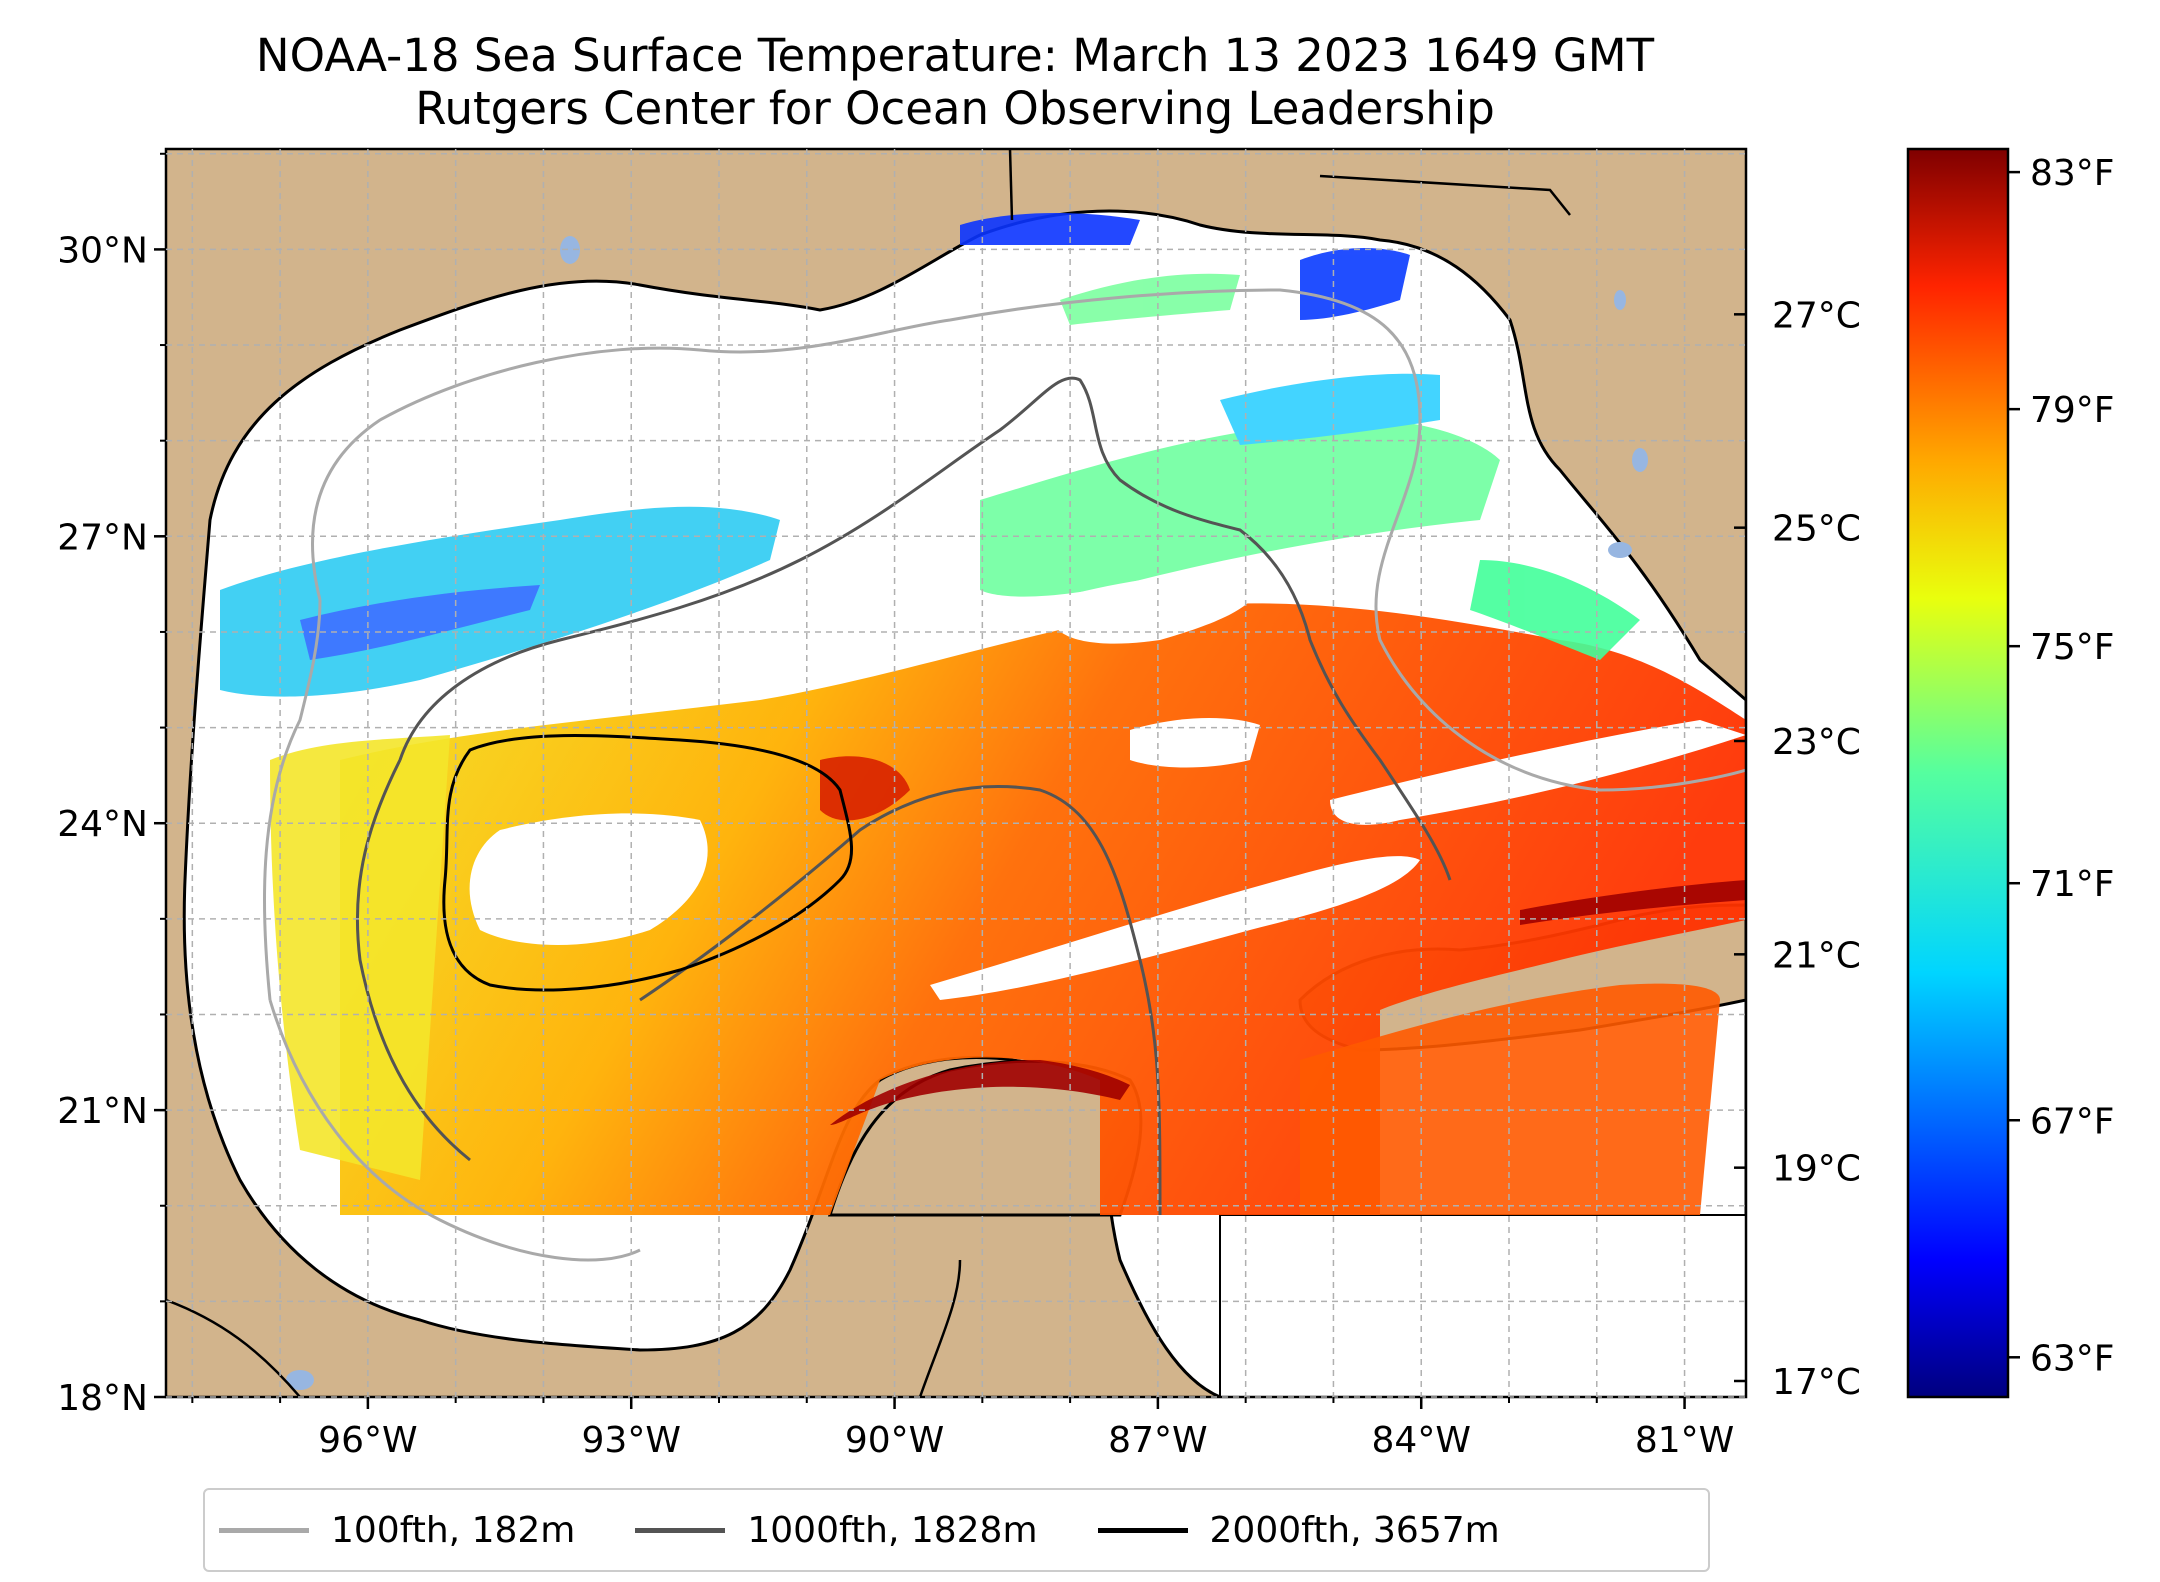  What do you see at coordinates (1157, 1440) in the screenshot?
I see `lon-tick-label: 87°W` at bounding box center [1157, 1440].